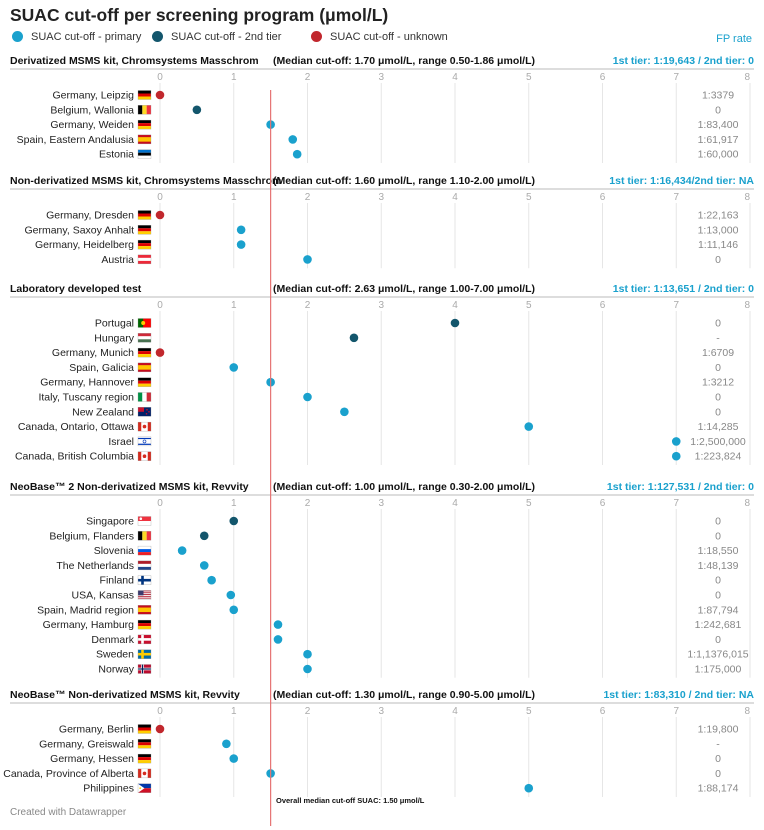 The width and height of the screenshot is (764, 830). Describe the element at coordinates (91, 536) in the screenshot. I see `row-label: Belgium, Flanders` at that location.